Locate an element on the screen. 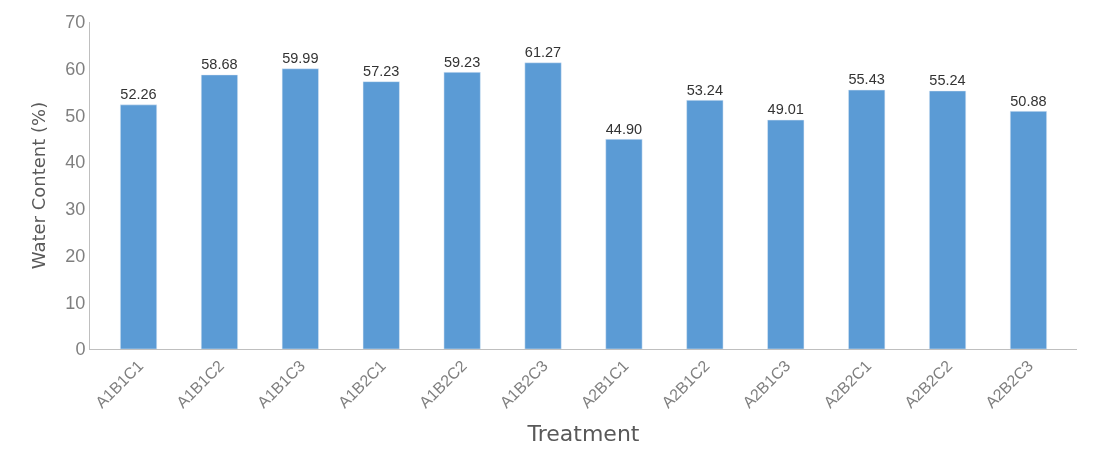  y-tick-label: 50 is located at coordinates (75, 115).